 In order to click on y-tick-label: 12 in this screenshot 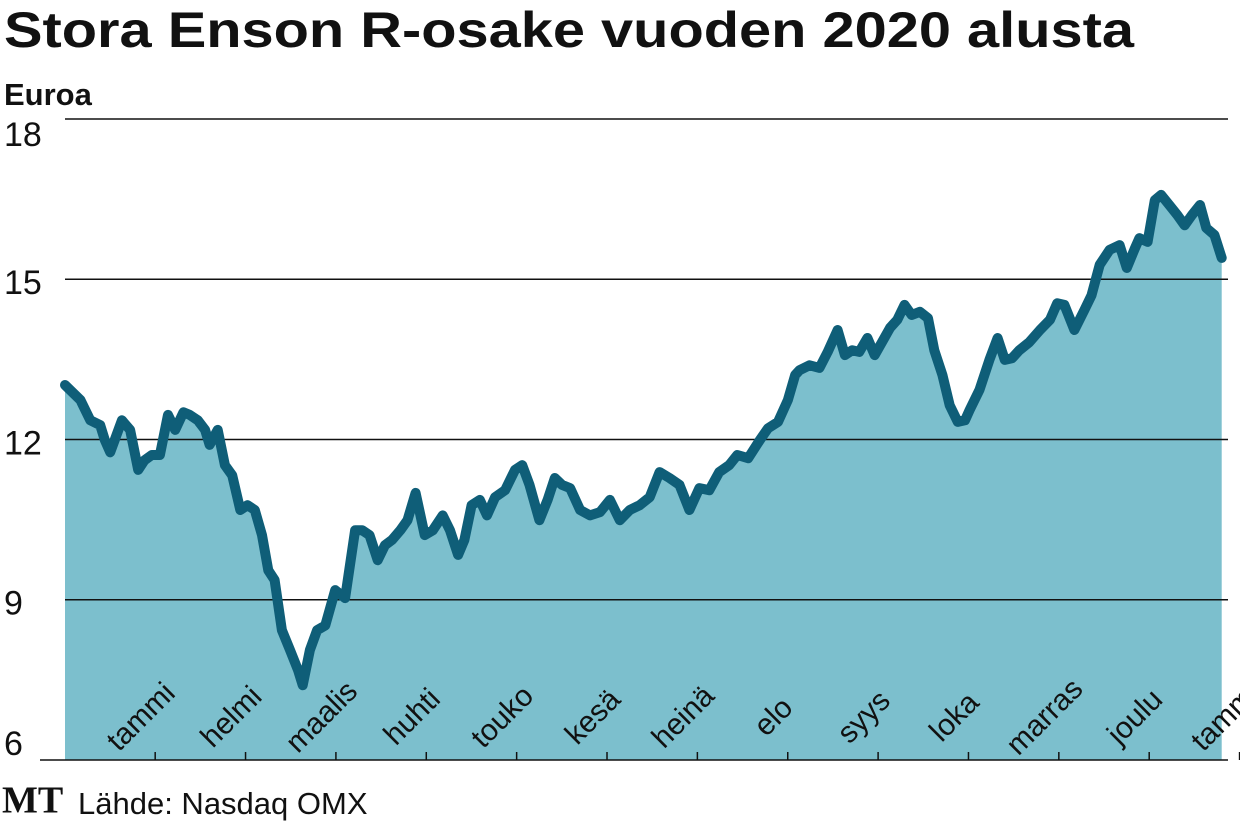, I will do `click(23, 443)`.